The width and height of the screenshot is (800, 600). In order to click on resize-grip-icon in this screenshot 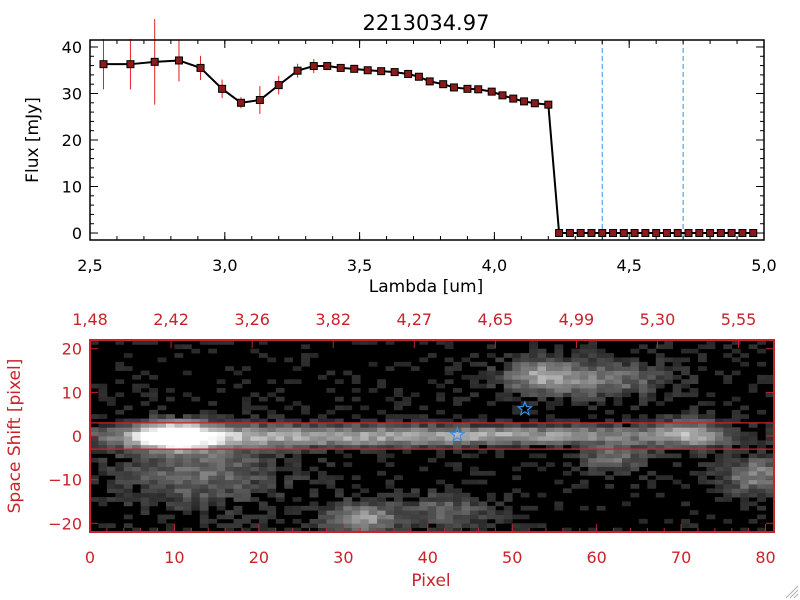, I will do `click(792, 592)`.